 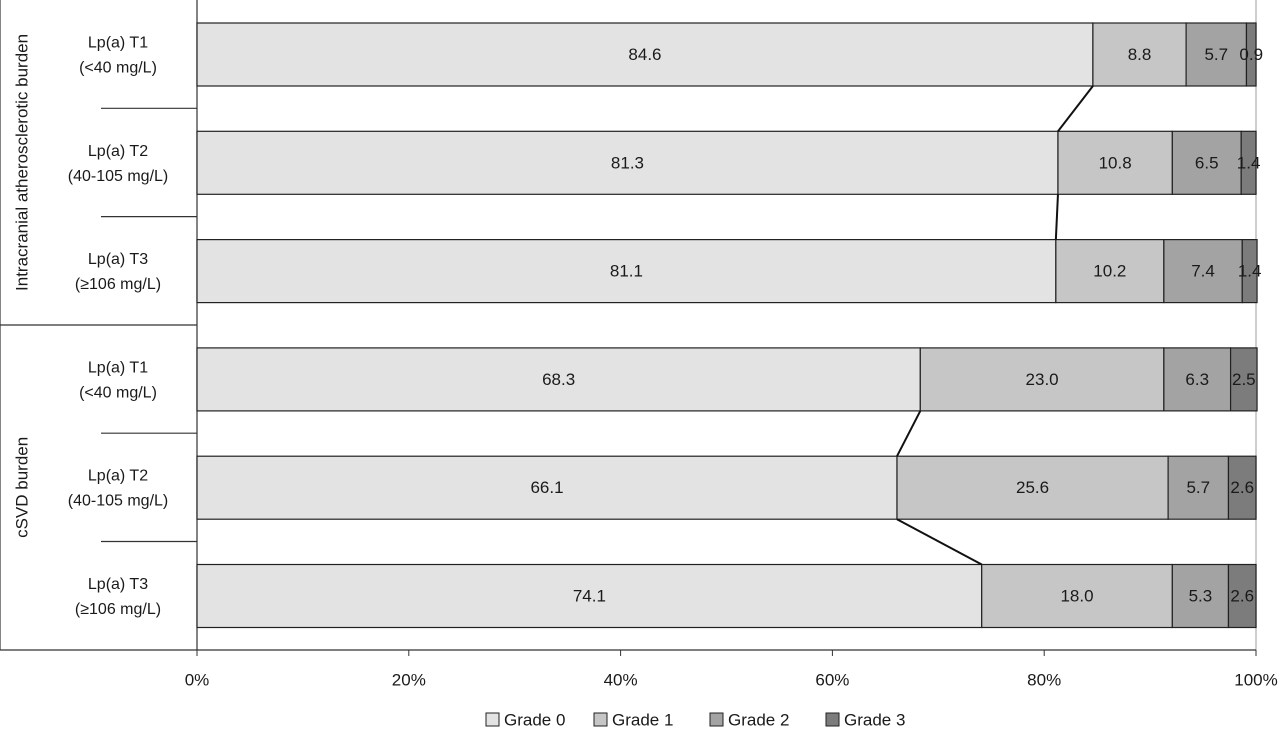 What do you see at coordinates (695, 720) in the screenshot?
I see `legend: Grade 0 Grade 1 Grade 2 Grade 3` at bounding box center [695, 720].